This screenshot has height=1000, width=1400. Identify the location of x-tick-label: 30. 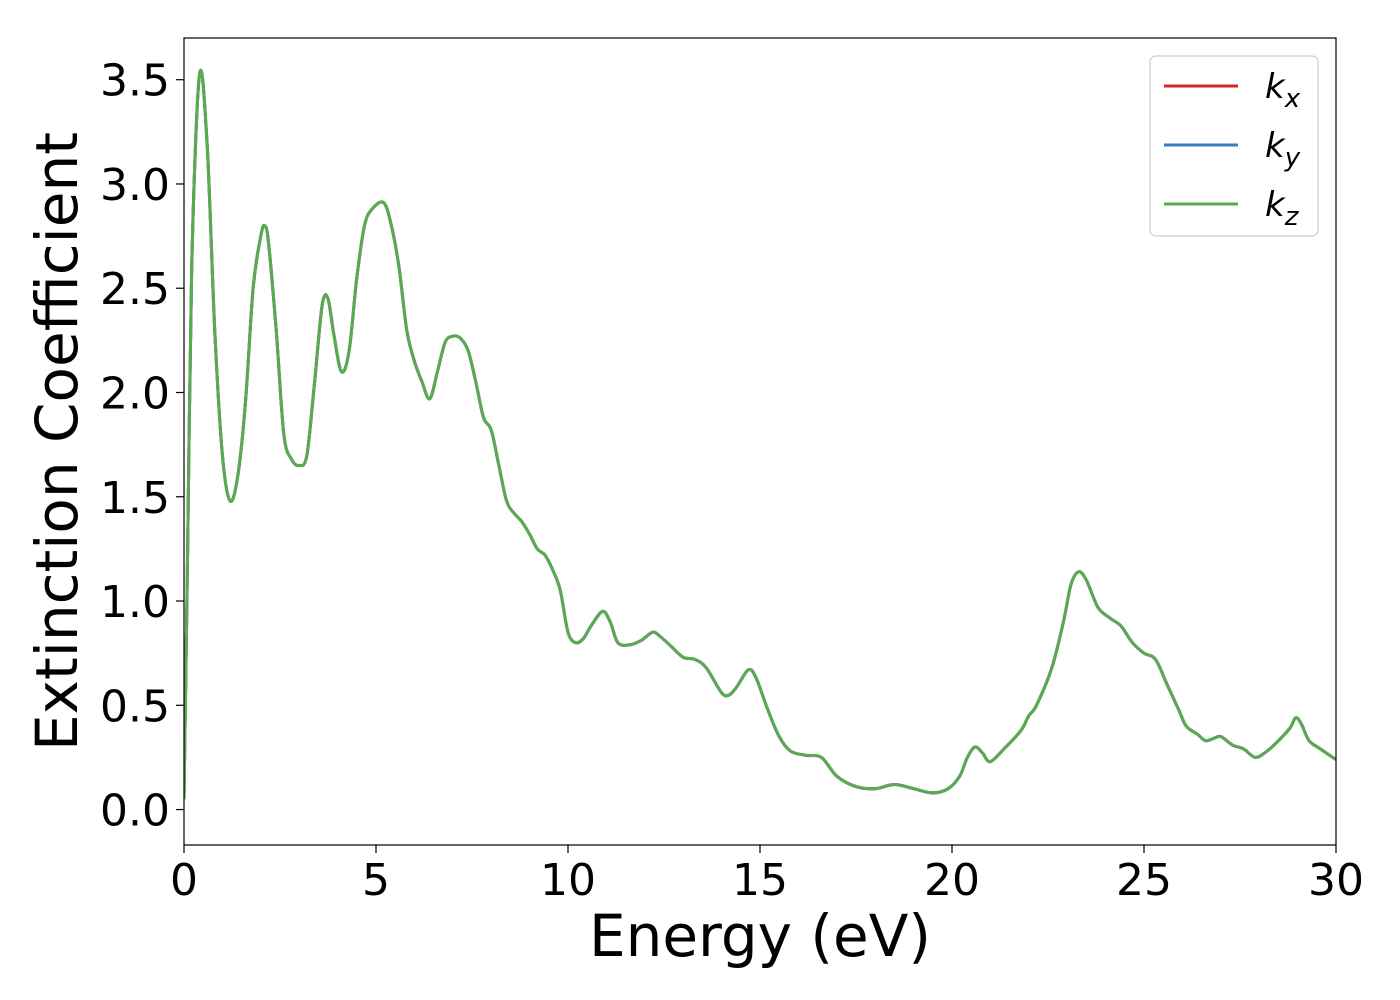
(1336, 880).